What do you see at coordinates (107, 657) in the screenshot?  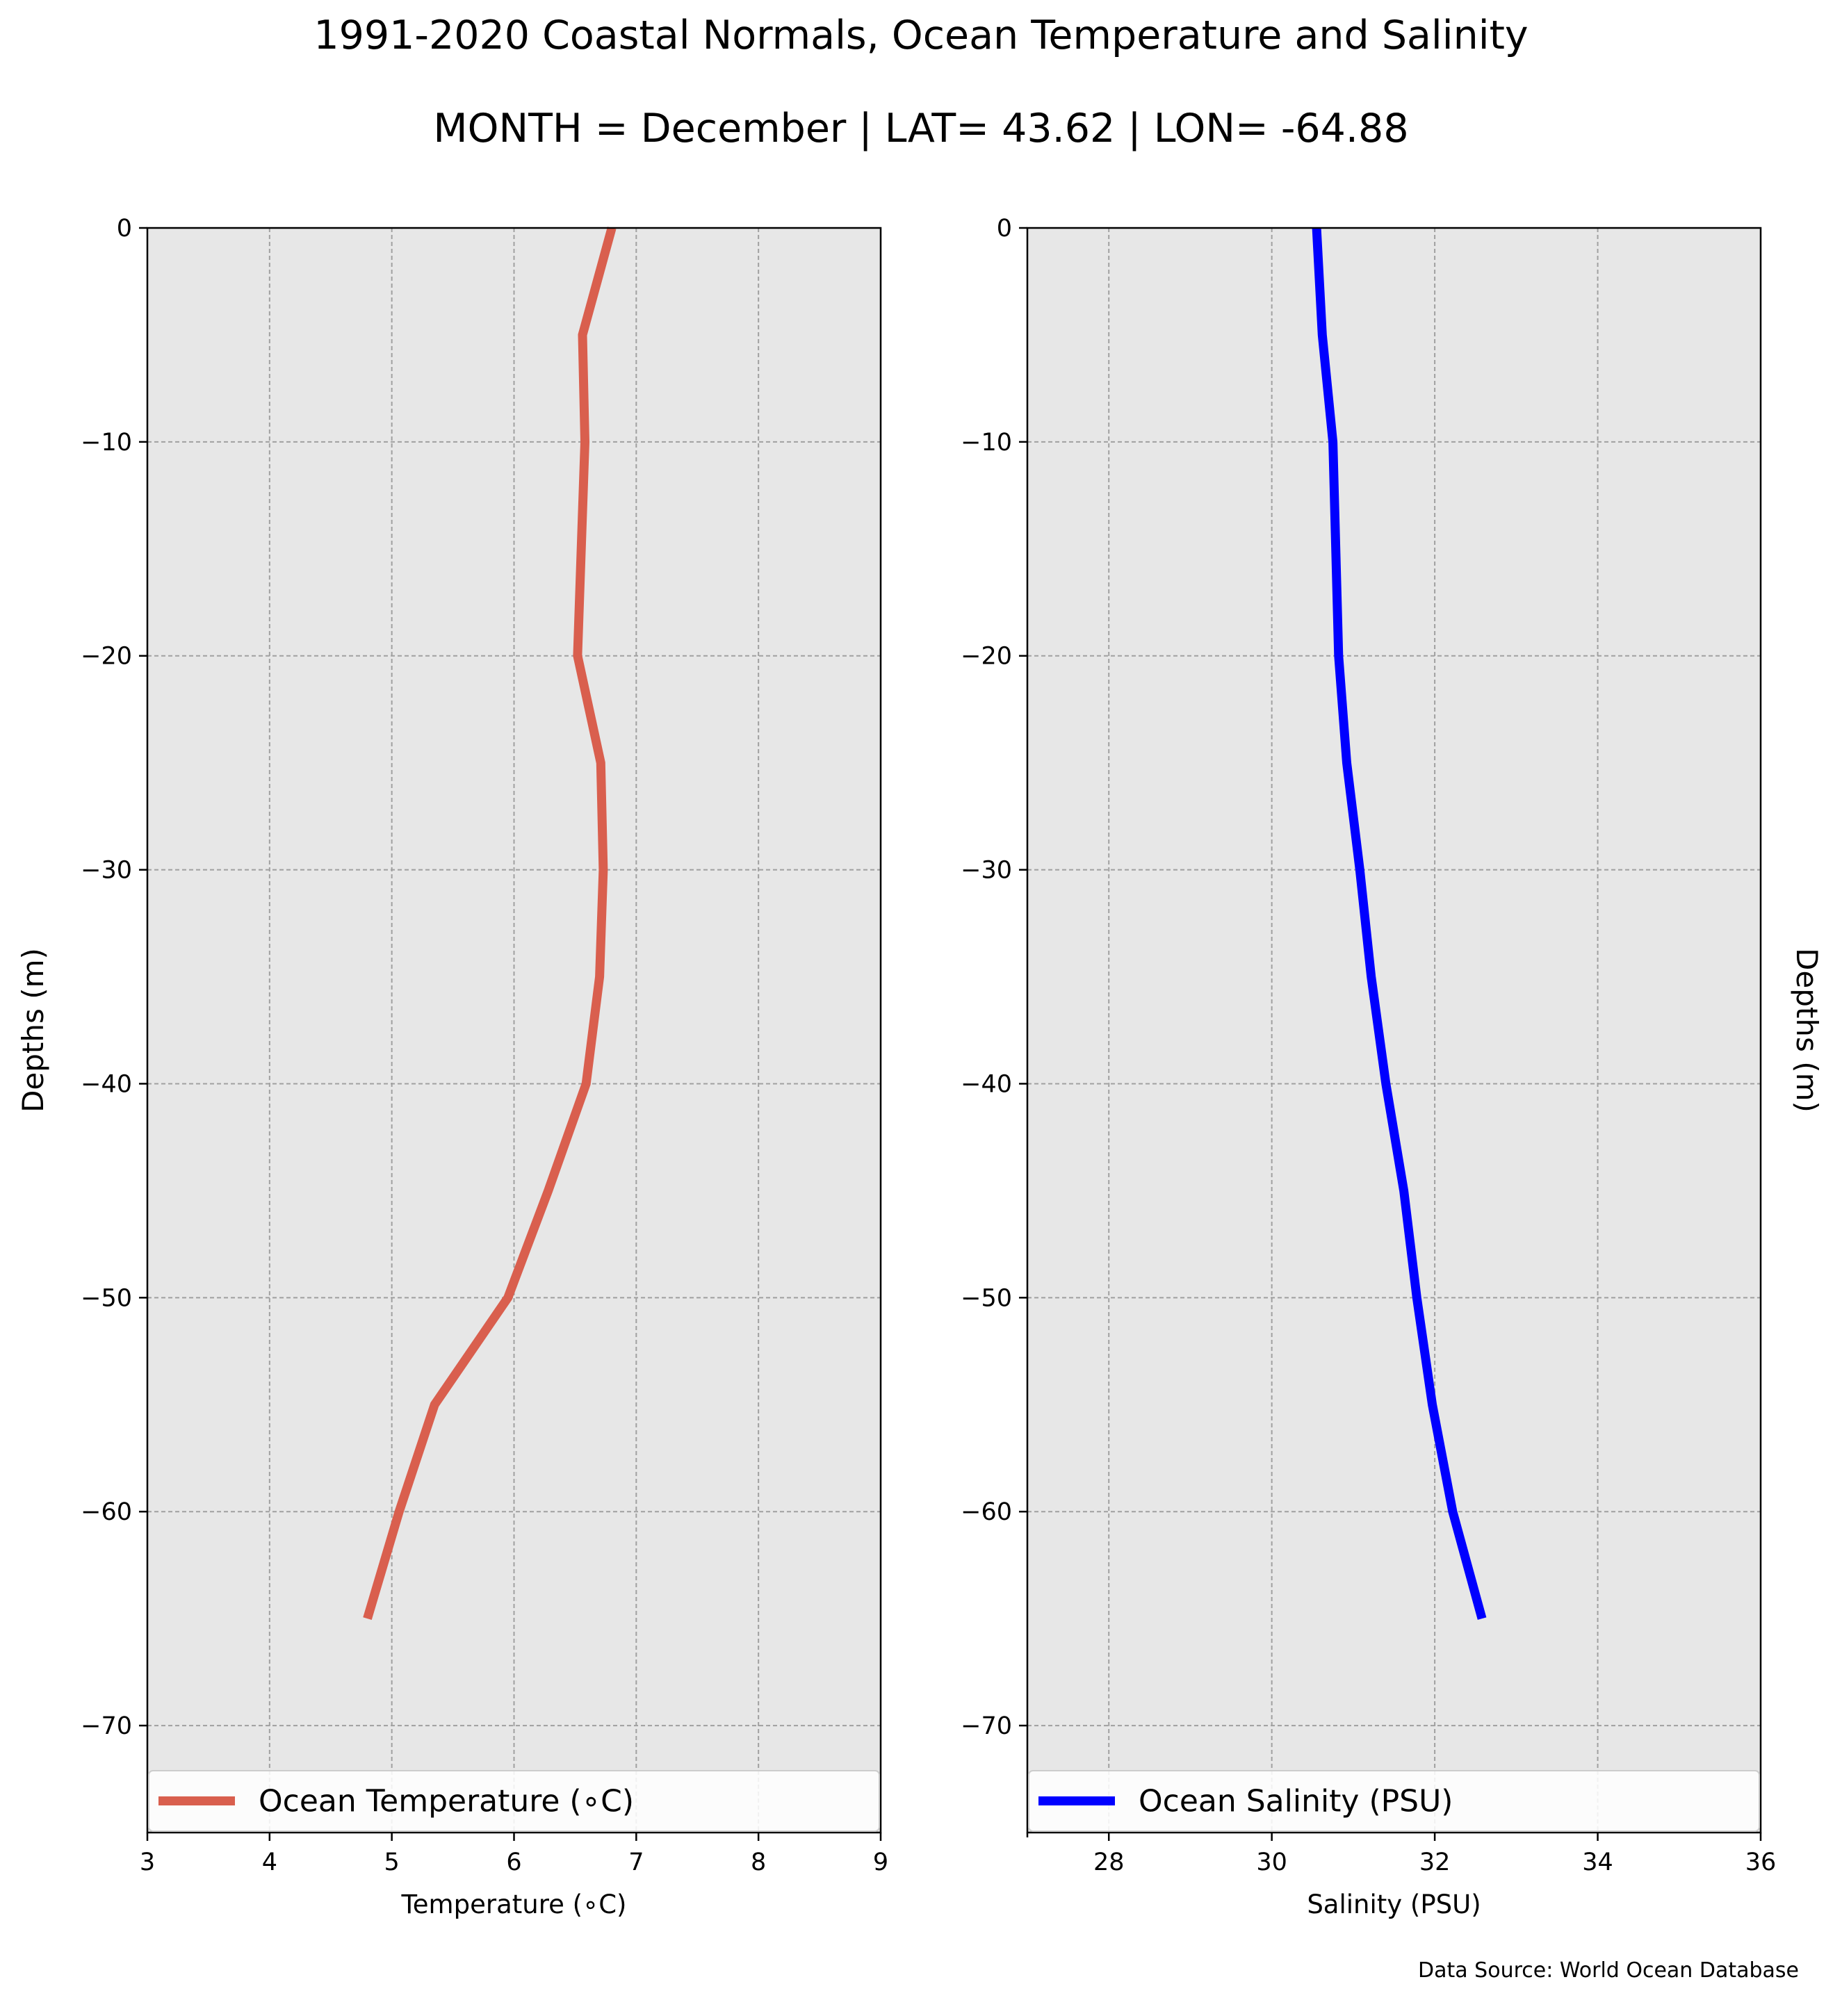 I see `temperature-y-tick-label: −20` at bounding box center [107, 657].